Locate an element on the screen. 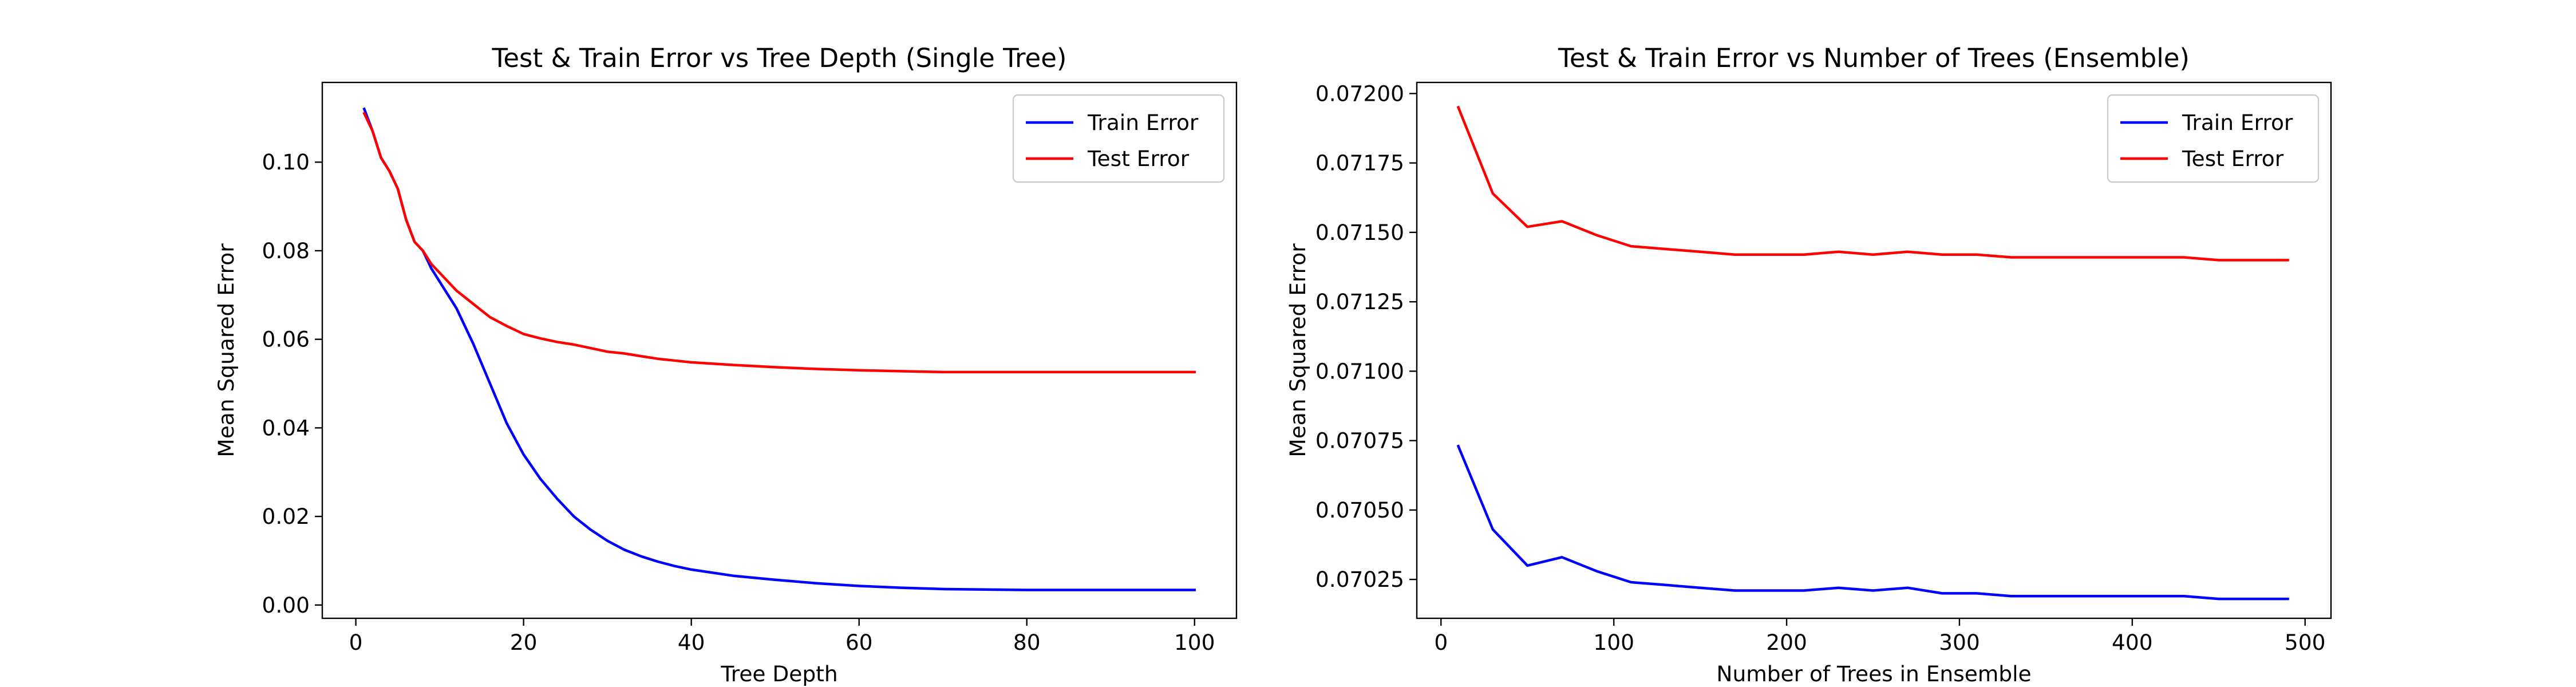  y-tick-label: 0.07150 is located at coordinates (1359, 232).